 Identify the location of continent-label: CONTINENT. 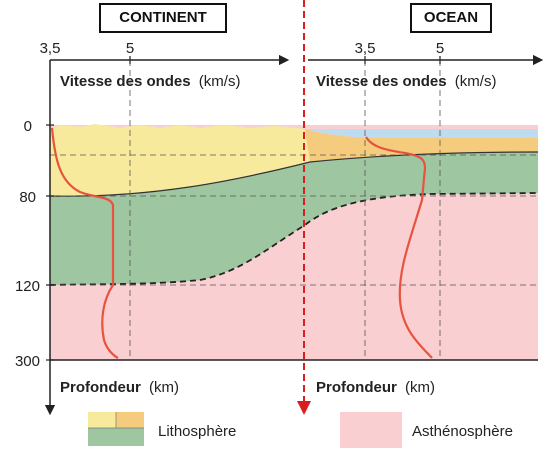
(163, 18).